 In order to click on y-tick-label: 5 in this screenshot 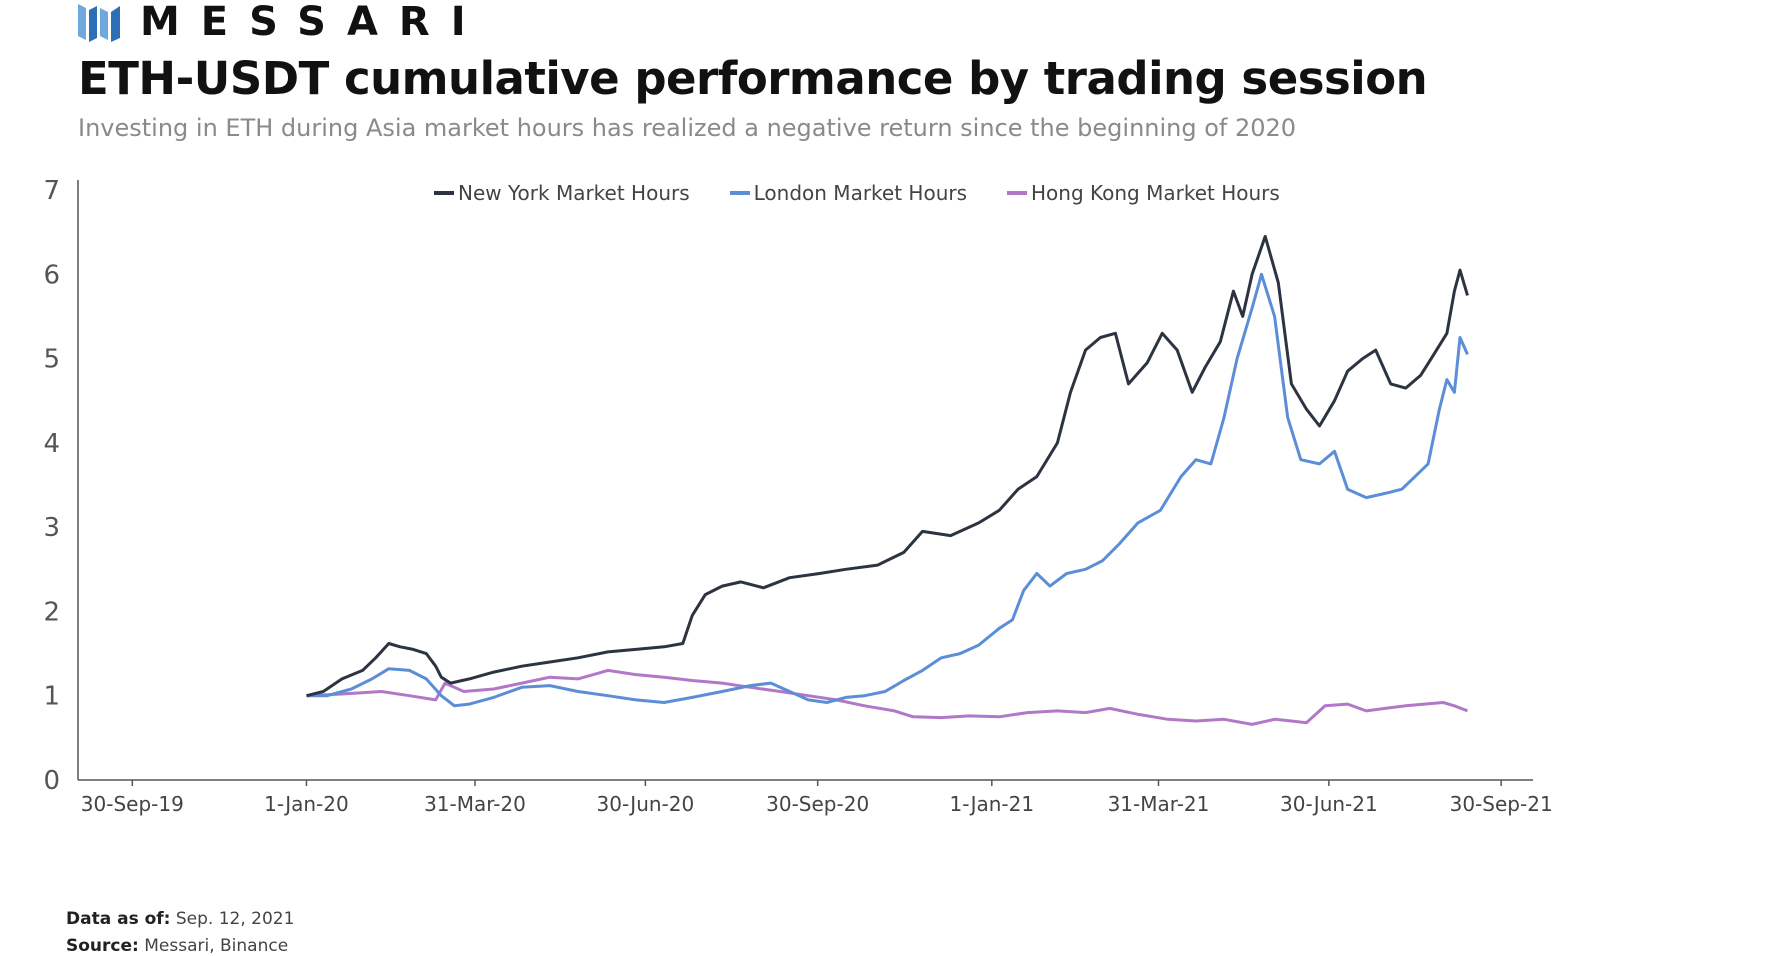, I will do `click(51, 360)`.